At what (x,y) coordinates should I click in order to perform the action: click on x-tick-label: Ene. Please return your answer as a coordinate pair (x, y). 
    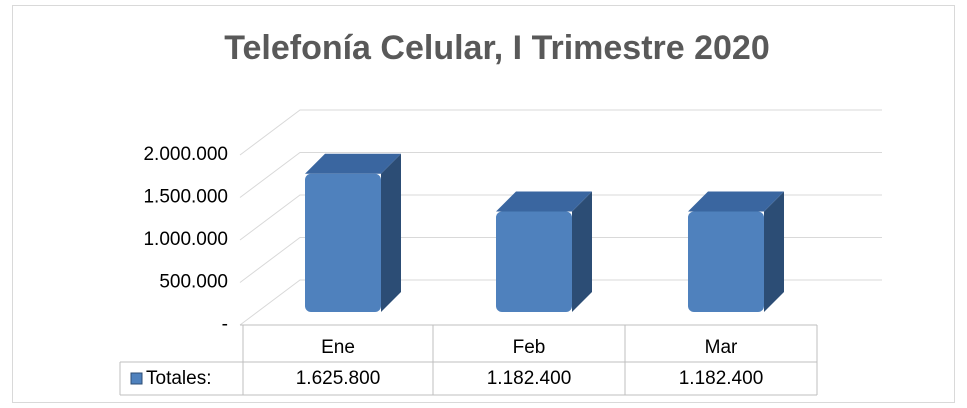
    Looking at the image, I should click on (338, 347).